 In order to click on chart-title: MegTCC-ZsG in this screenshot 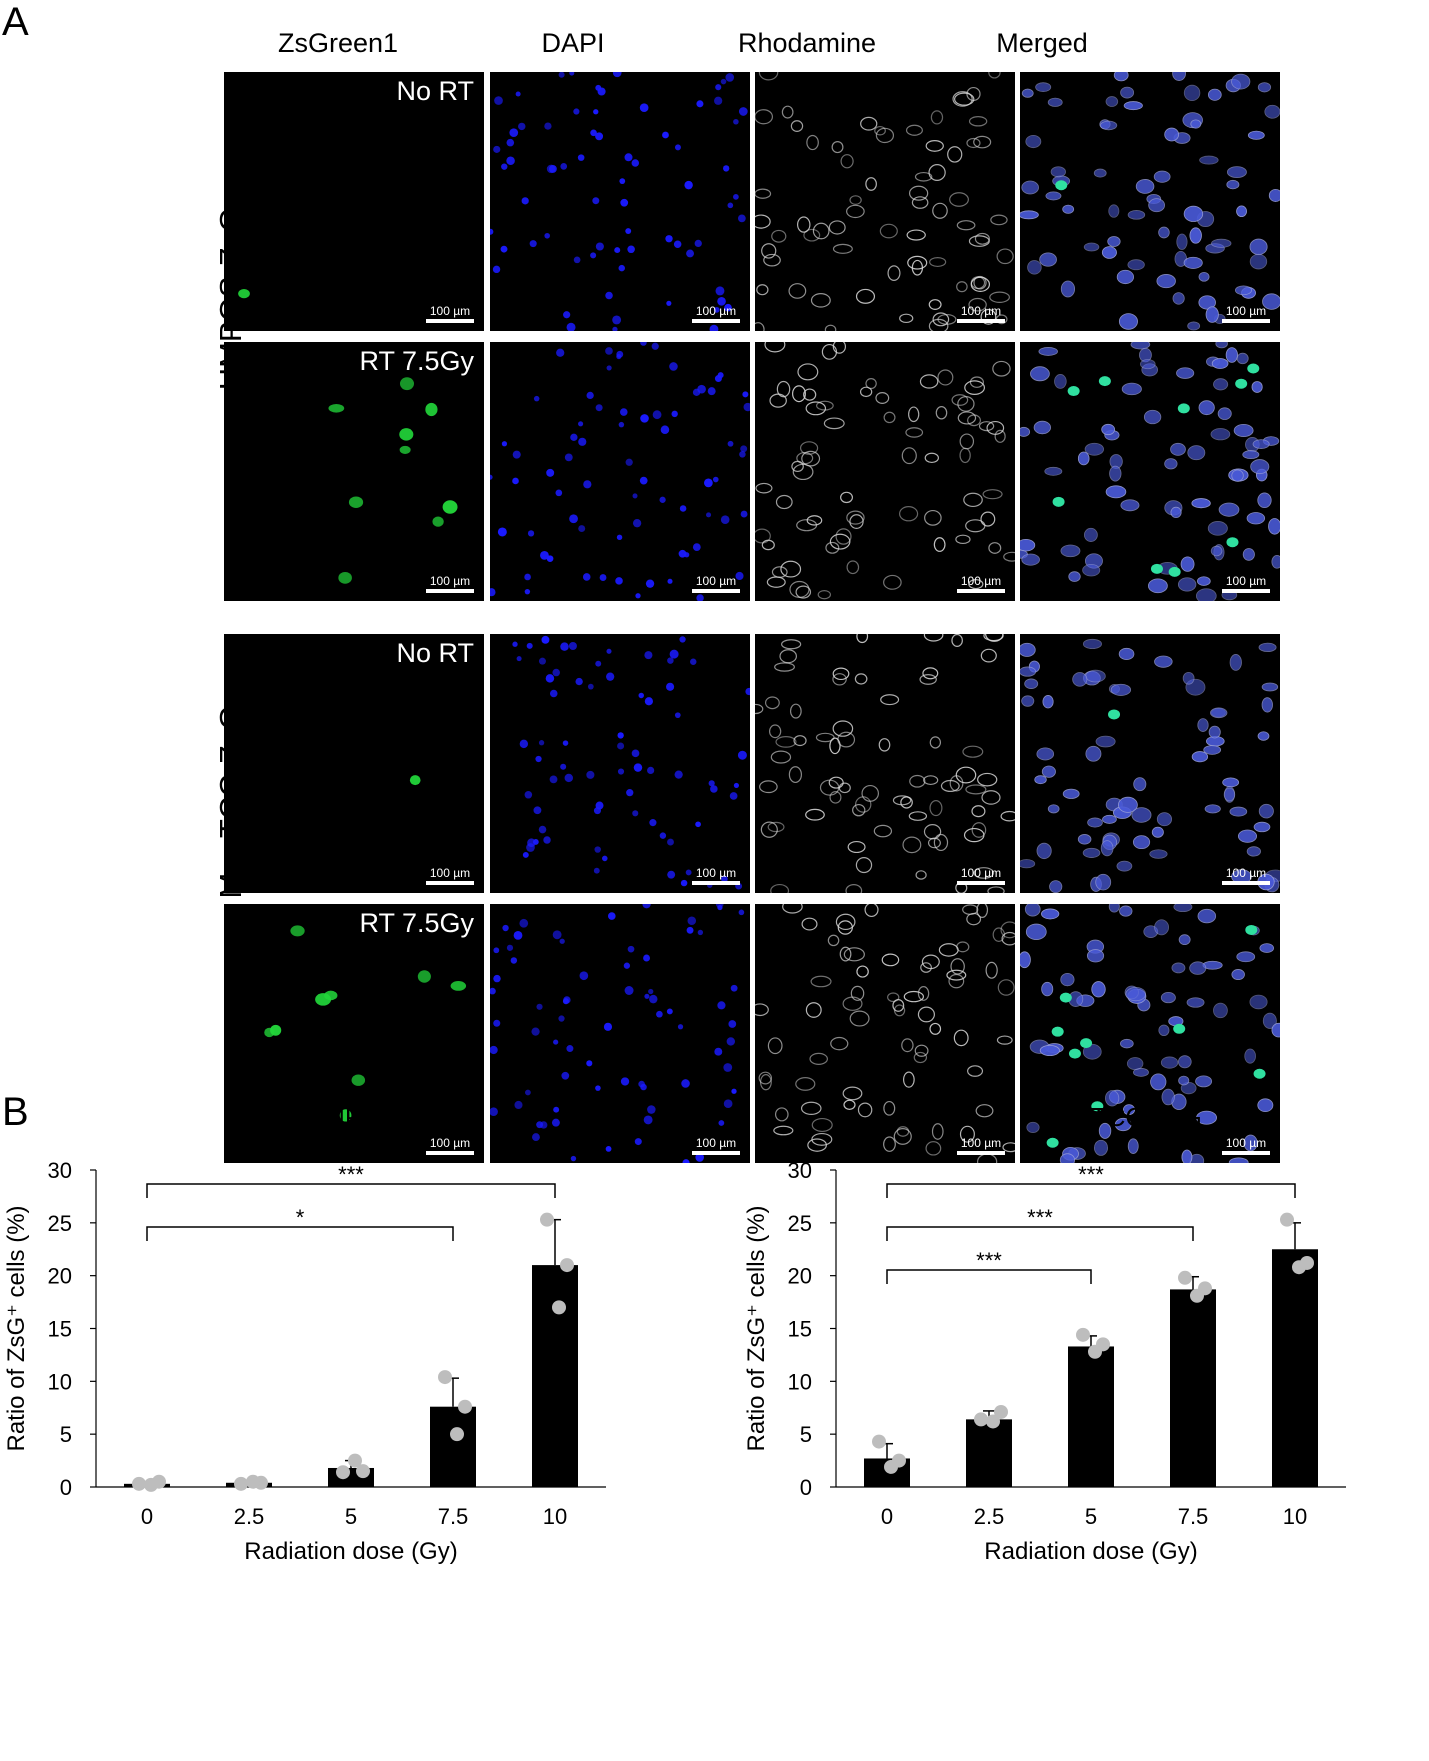, I will do `click(1121, 1117)`.